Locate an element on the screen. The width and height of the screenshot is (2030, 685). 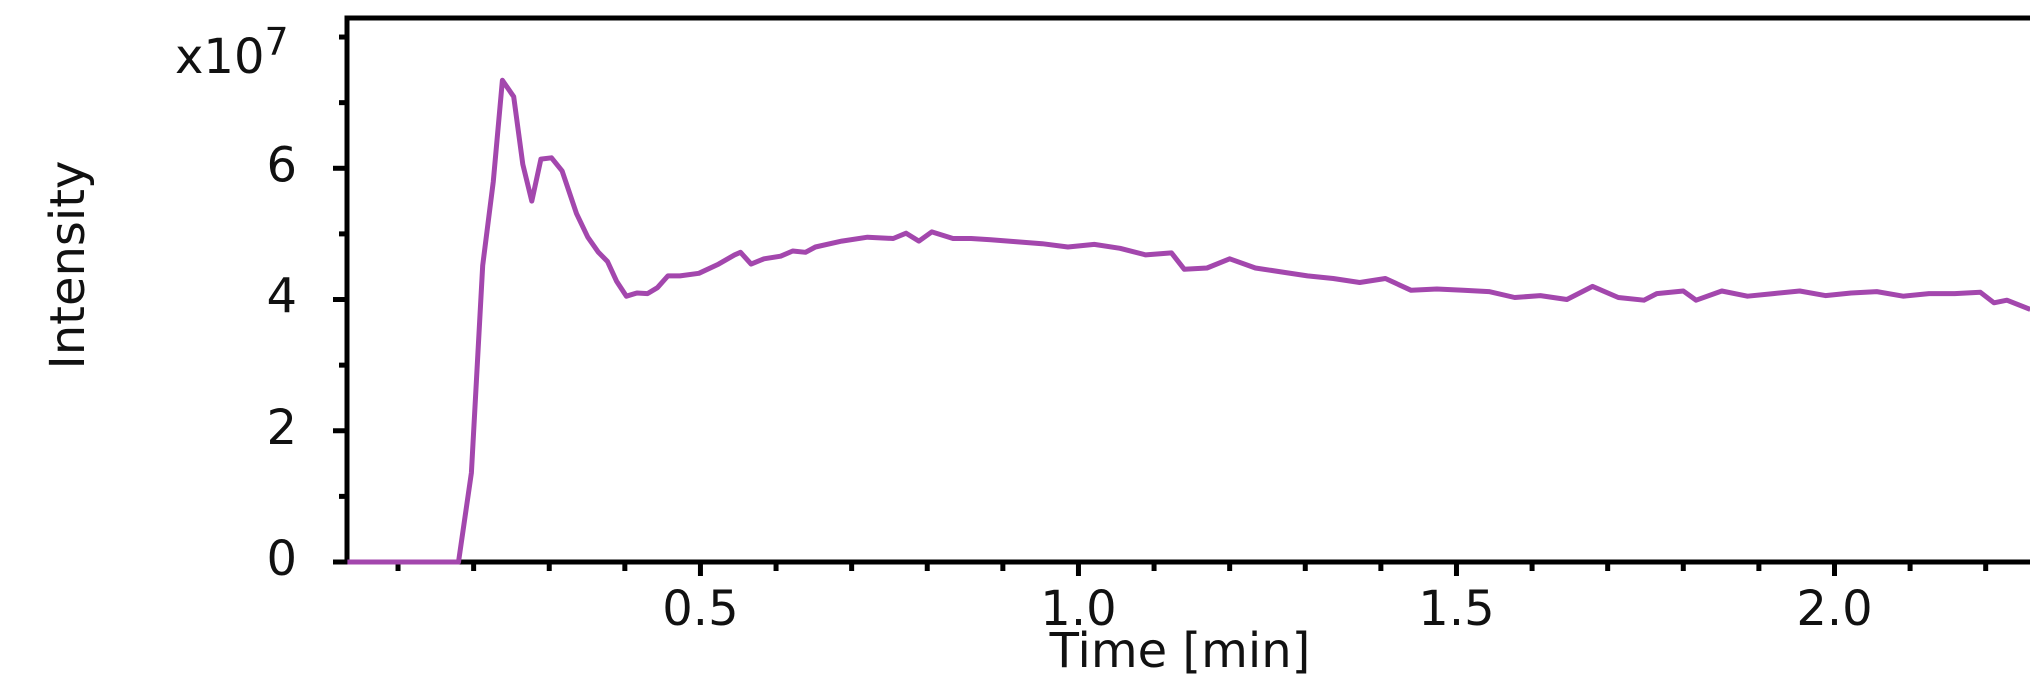
y-tick-label: 0 is located at coordinates (281, 559).